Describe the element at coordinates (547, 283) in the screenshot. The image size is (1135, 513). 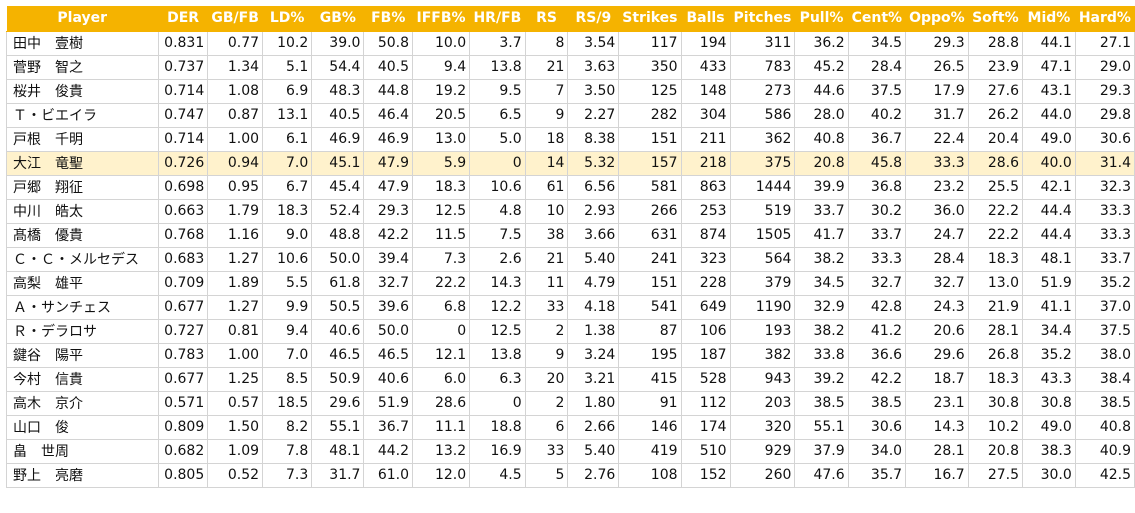
I see `stat-cell: 11` at that location.